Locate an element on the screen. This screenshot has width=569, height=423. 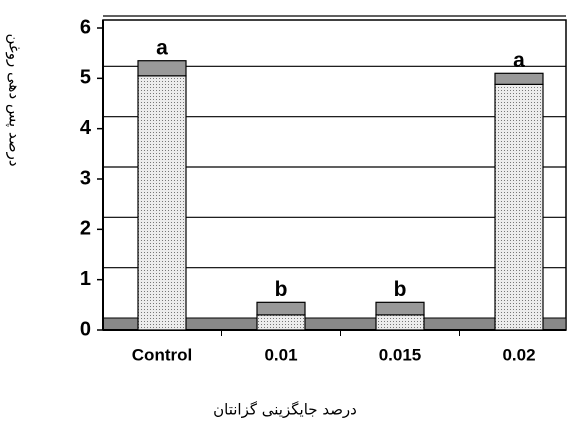
x-tick-label: Control is located at coordinates (162, 354).